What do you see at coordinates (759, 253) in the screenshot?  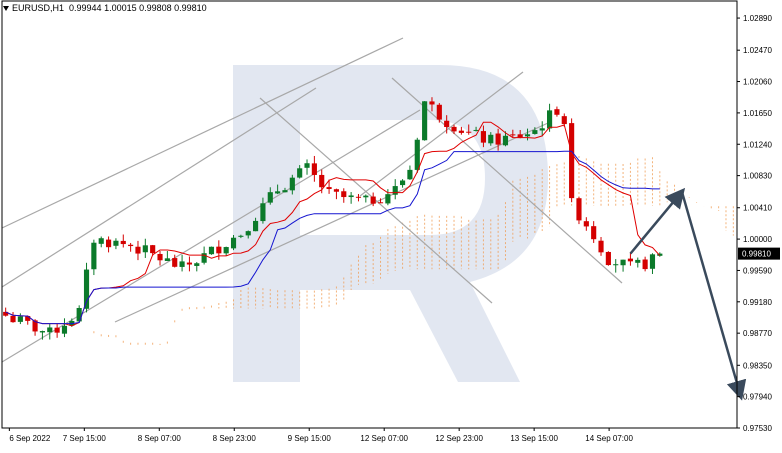 I see `price-tag-bg` at bounding box center [759, 253].